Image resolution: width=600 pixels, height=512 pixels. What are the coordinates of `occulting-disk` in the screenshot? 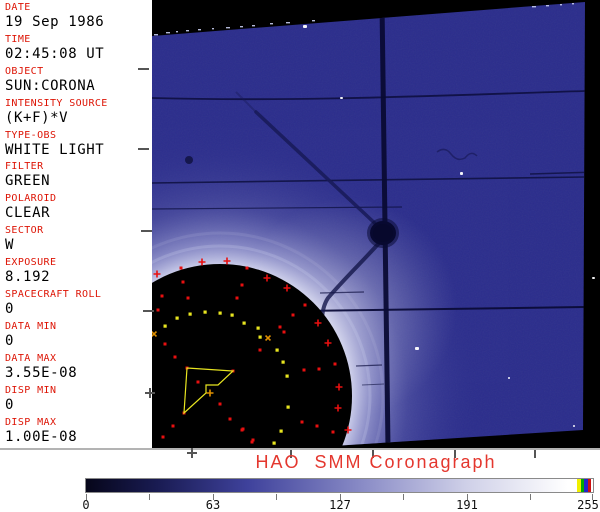 It's located at (252, 356).